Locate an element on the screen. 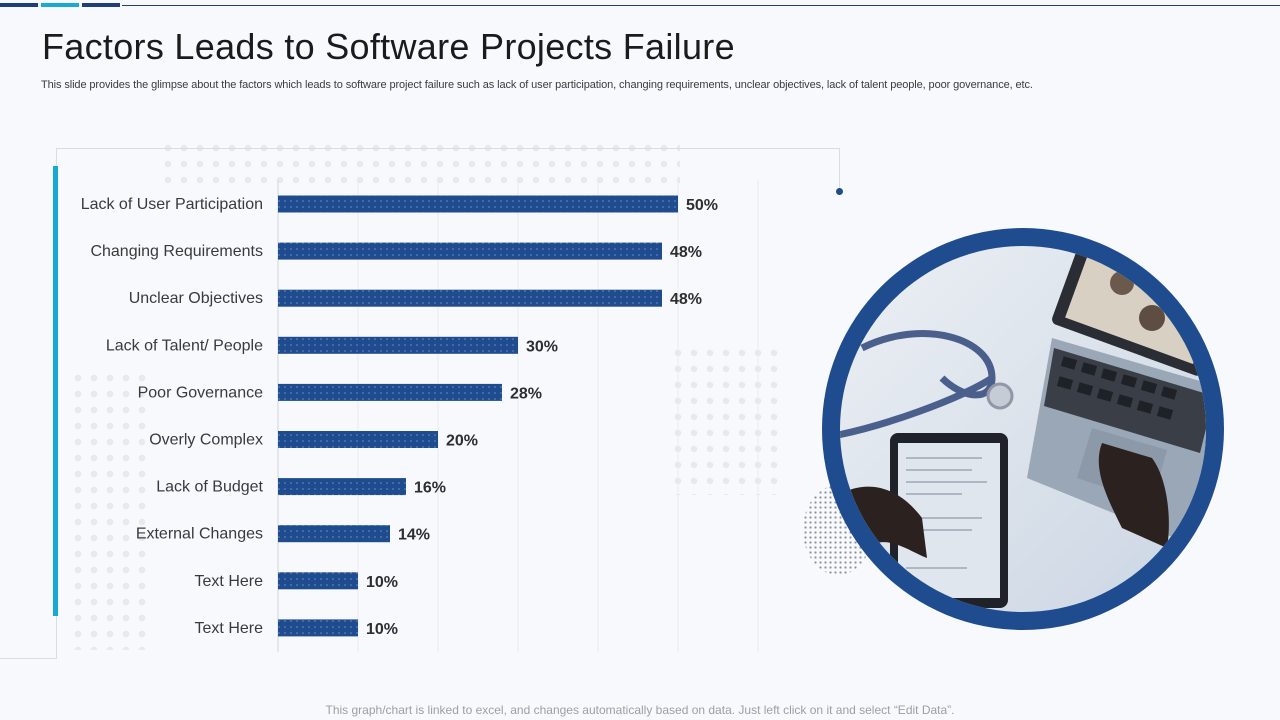 Image resolution: width=1280 pixels, height=720 pixels. background-dot-pattern-middle is located at coordinates (725, 420).